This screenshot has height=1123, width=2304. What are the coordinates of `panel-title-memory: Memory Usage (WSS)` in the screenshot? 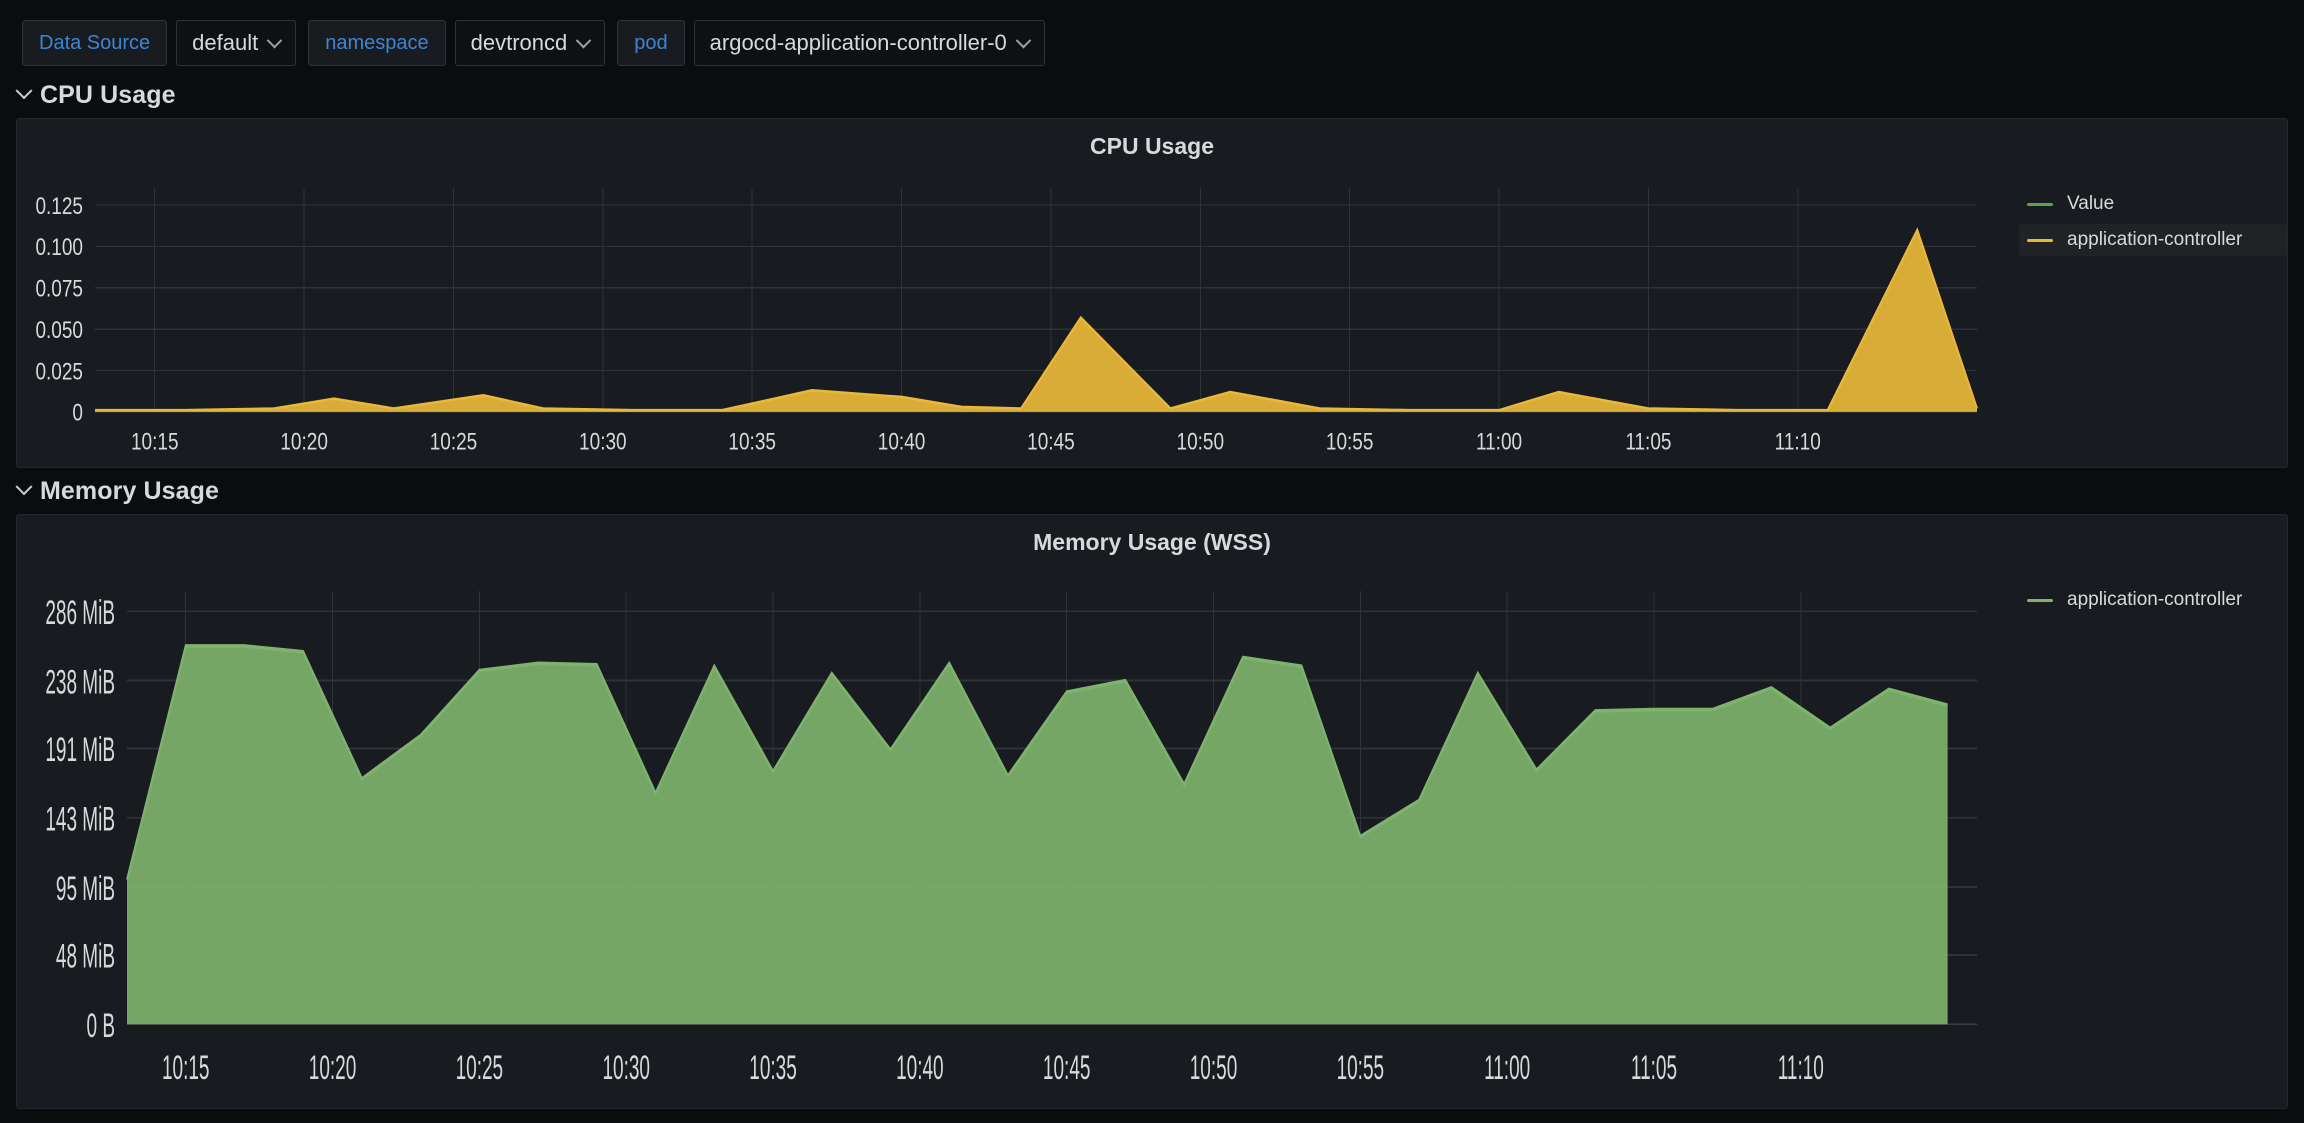 It's located at (1152, 542).